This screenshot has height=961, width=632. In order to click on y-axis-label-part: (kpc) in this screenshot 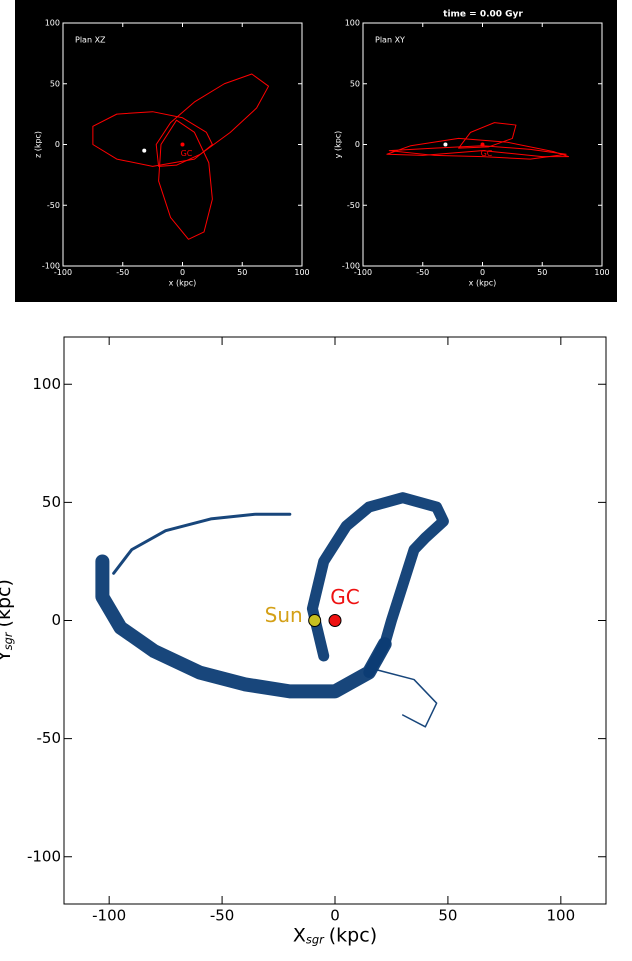, I will do `click(7, 603)`.